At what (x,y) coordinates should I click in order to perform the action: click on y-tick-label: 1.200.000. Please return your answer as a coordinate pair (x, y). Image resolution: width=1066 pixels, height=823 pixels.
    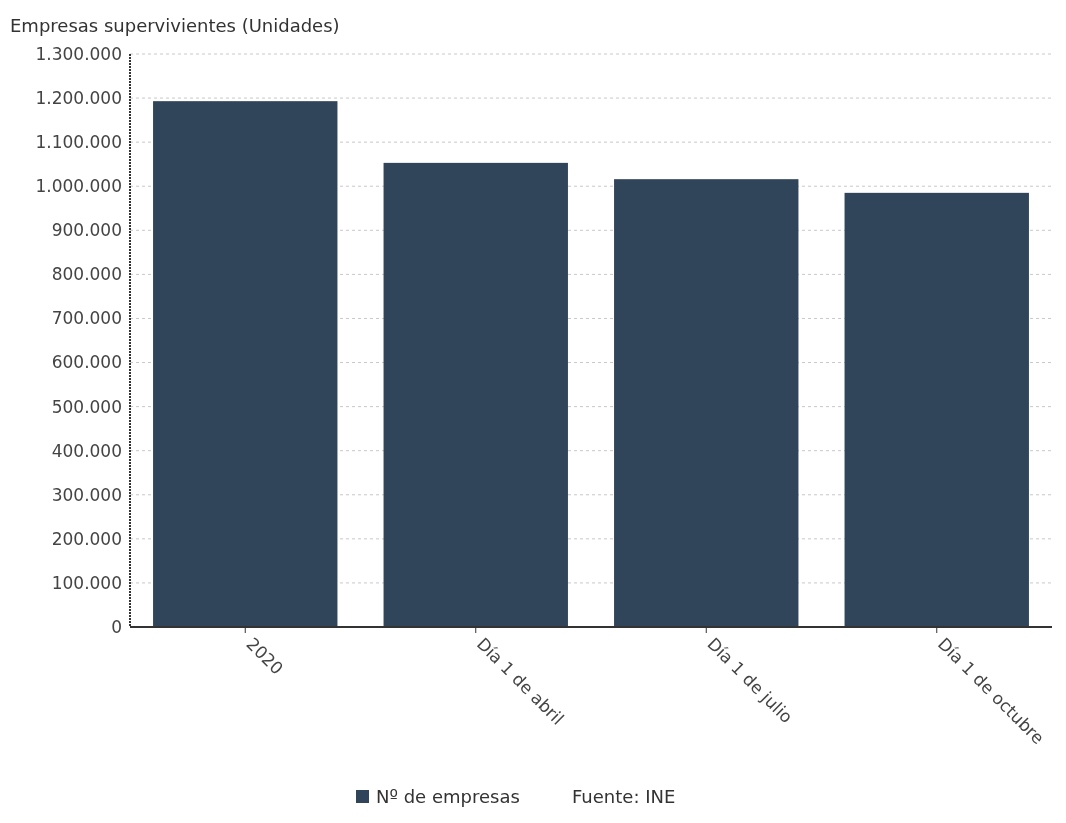
    Looking at the image, I should click on (78, 98).